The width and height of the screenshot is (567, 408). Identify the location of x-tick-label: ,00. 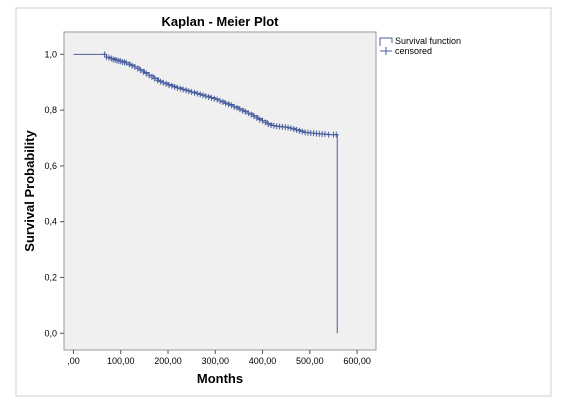
(73, 361).